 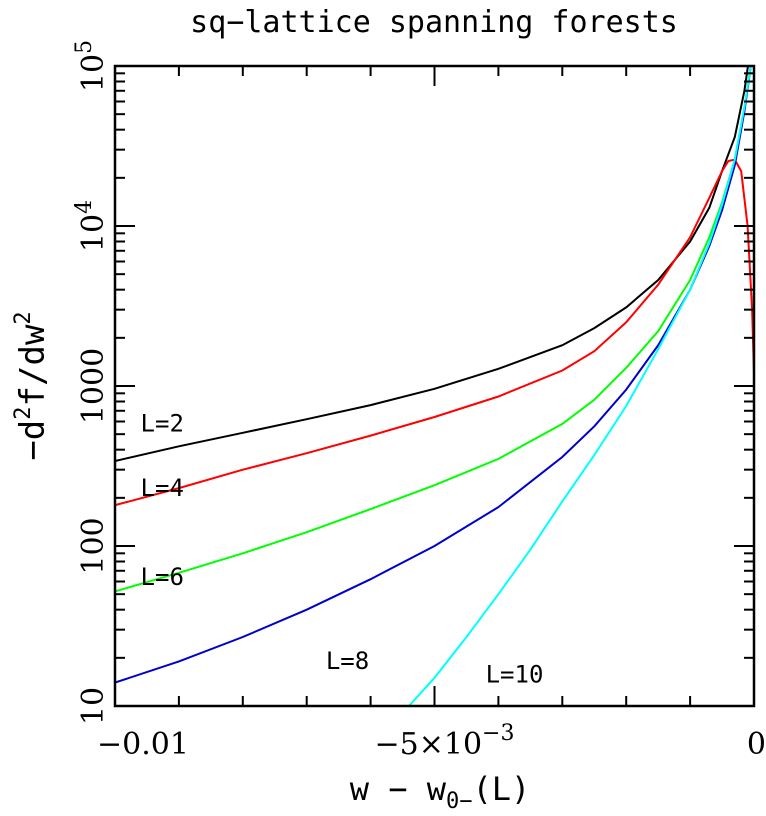 I want to click on y-tick-label: 104, so click(x=91, y=226).